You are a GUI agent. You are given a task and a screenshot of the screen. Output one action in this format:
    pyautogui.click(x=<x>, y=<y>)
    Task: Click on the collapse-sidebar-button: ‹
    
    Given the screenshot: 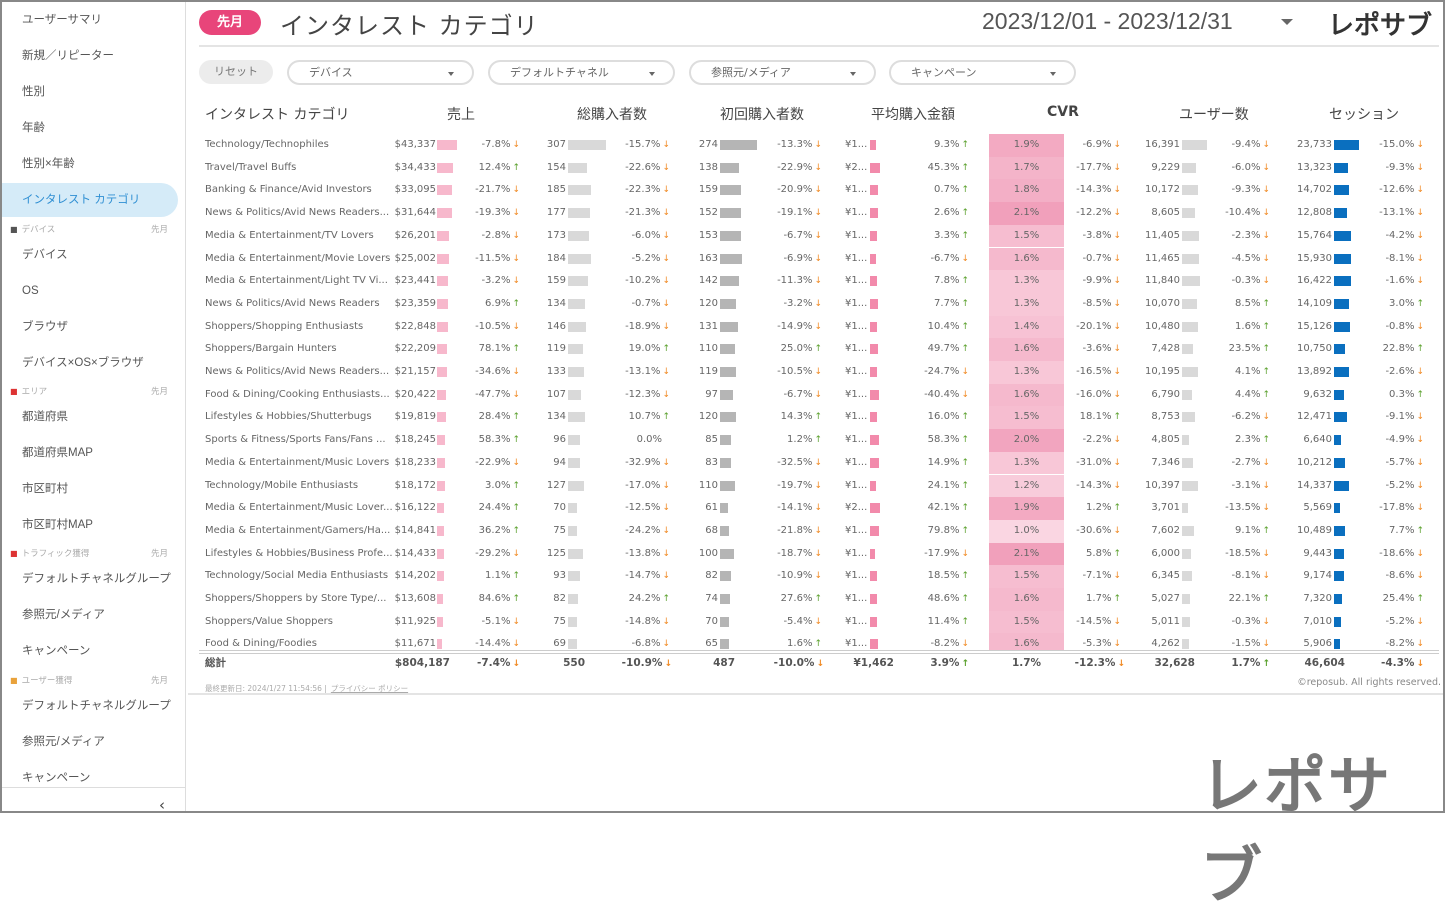 What is the action you would take?
    pyautogui.click(x=162, y=805)
    